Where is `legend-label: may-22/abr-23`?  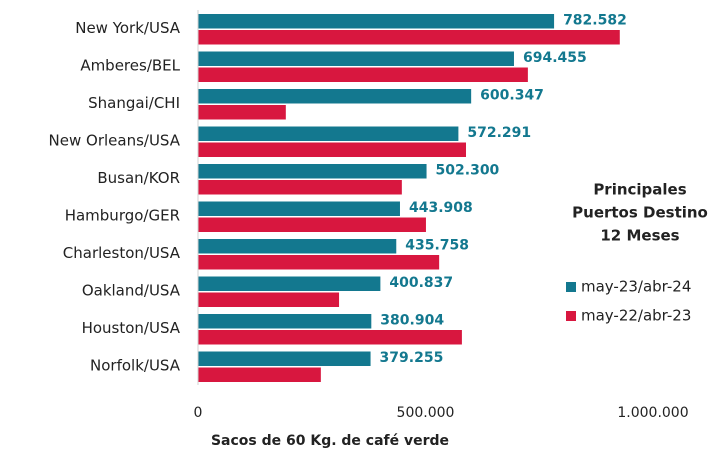
legend-label: may-22/abr-23 is located at coordinates (636, 316).